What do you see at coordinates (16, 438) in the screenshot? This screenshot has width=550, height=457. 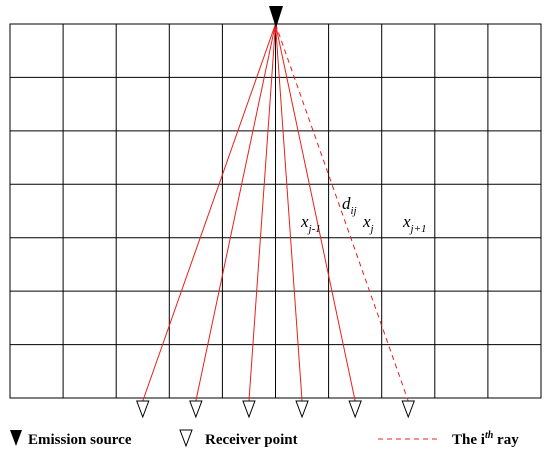 I see `legend-emission-source-icon` at bounding box center [16, 438].